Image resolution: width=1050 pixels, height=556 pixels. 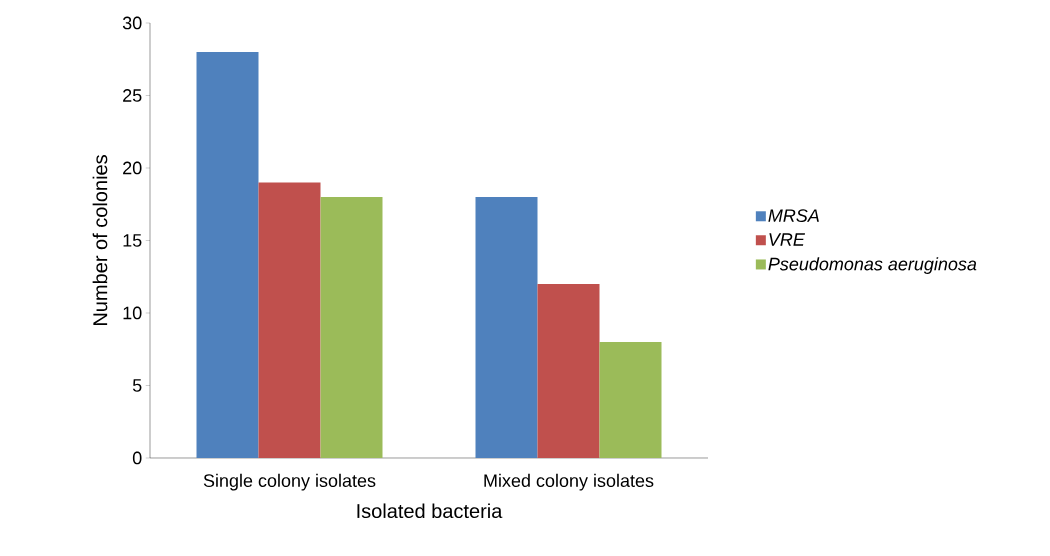 What do you see at coordinates (787, 239) in the screenshot?
I see `legend-label: VRE` at bounding box center [787, 239].